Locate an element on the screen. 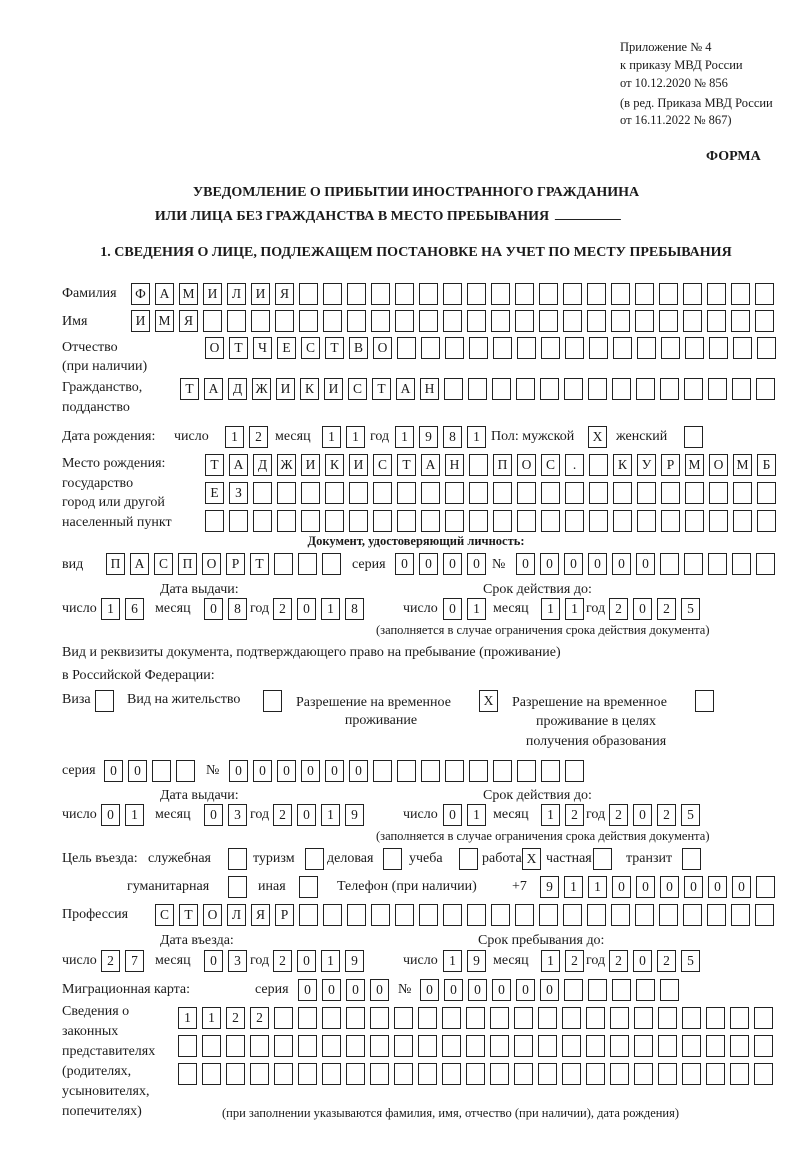  citizenship-box: И is located at coordinates (333, 389).